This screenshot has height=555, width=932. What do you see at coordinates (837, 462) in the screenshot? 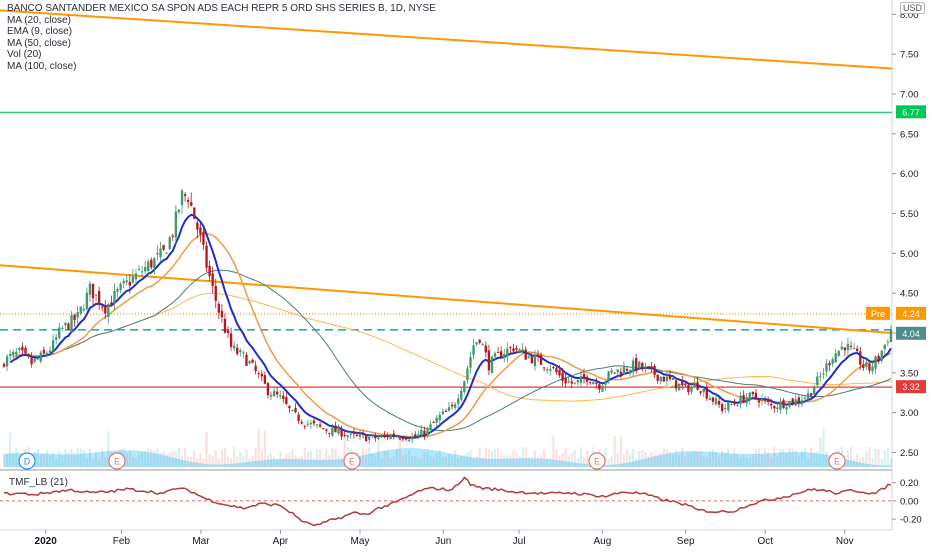
I see `earnings-marker-label: E` at bounding box center [837, 462].